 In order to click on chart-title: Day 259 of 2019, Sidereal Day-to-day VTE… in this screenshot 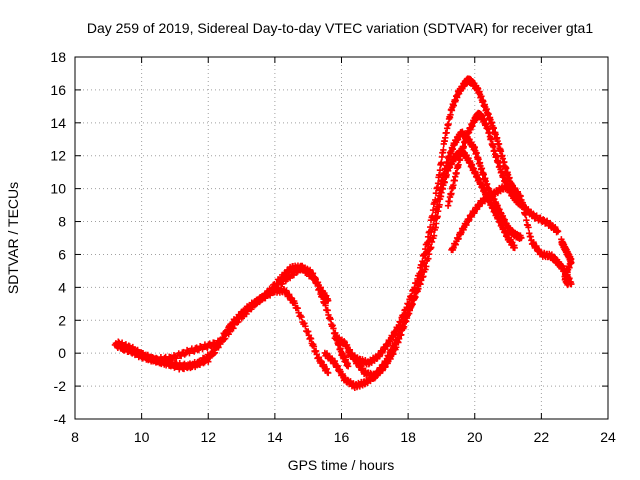, I will do `click(340, 28)`.